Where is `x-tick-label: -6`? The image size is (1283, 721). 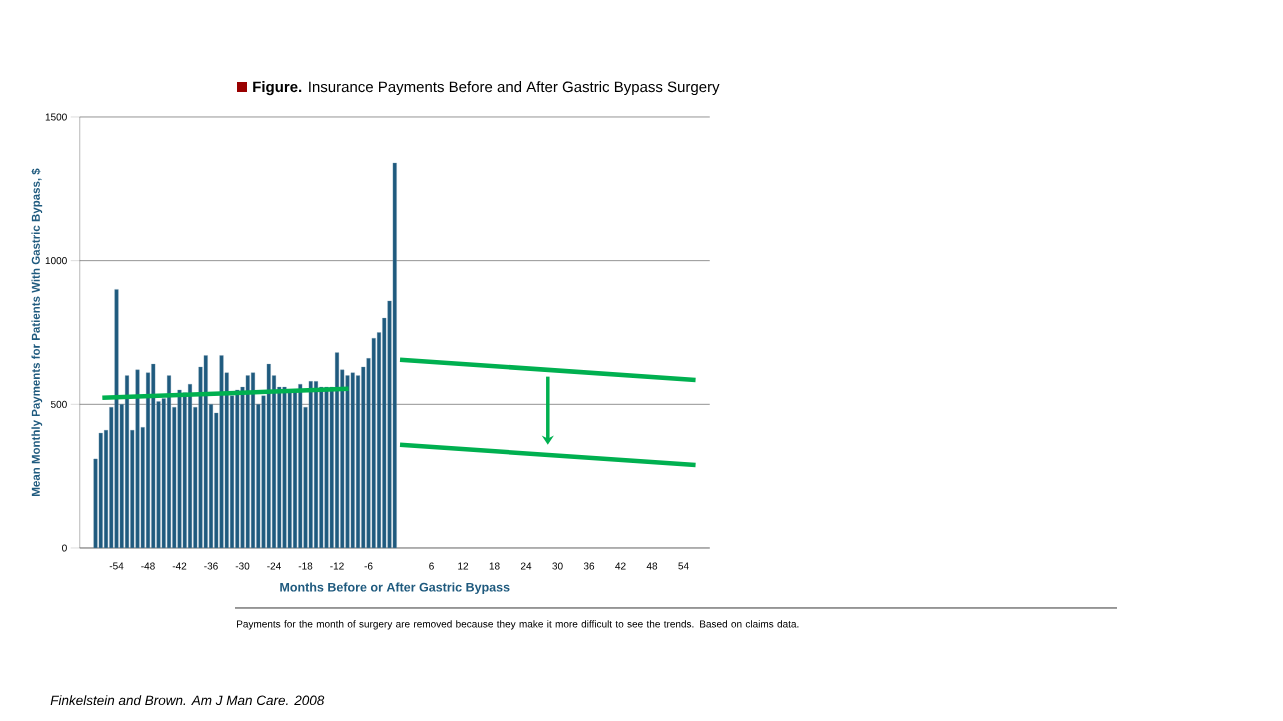 x-tick-label: -6 is located at coordinates (368, 566).